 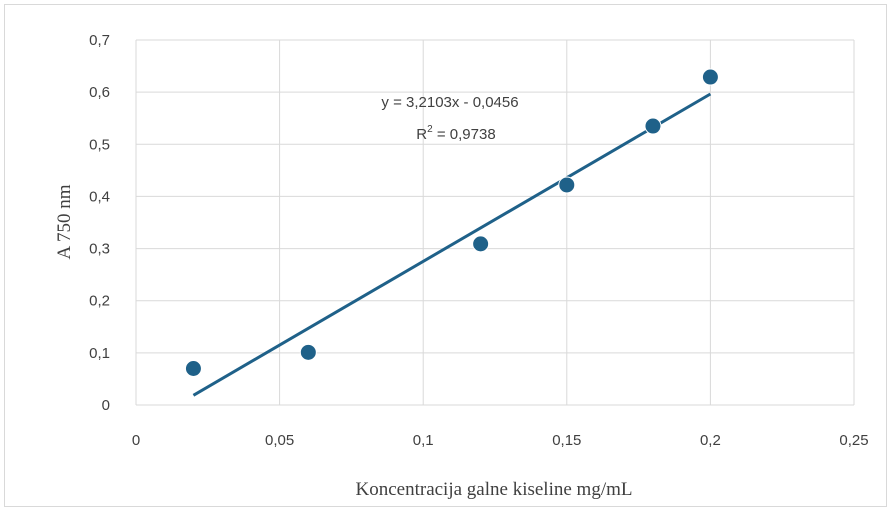 I want to click on x-tick-label: 0,25, so click(x=853, y=440).